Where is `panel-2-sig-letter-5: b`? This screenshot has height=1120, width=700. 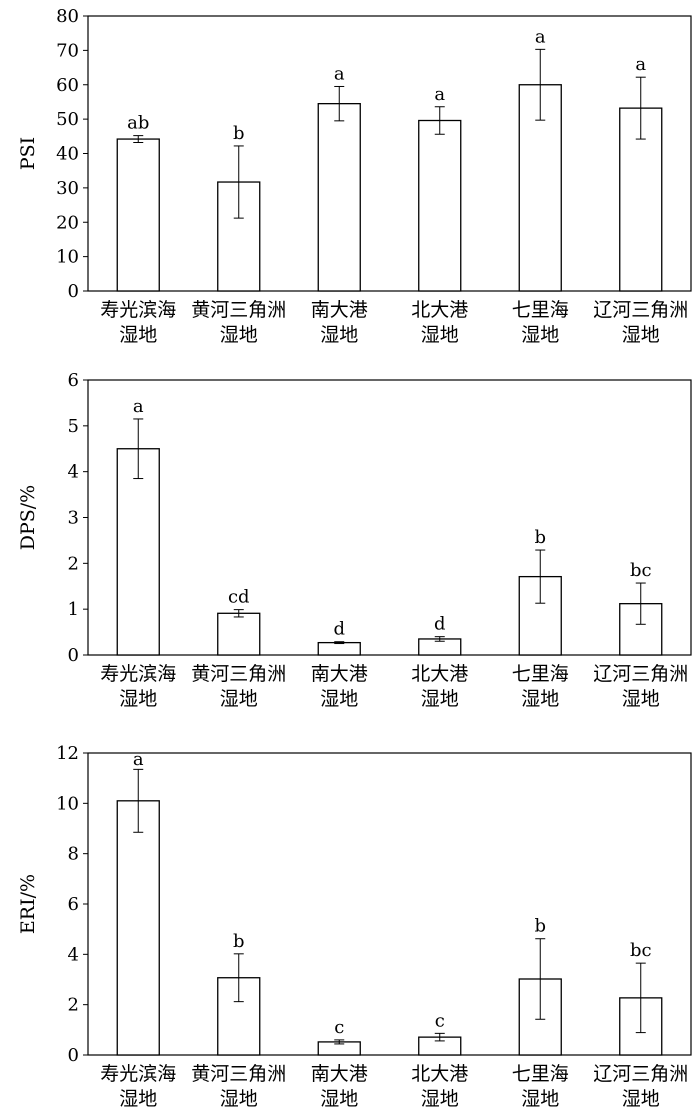
panel-2-sig-letter-5: b is located at coordinates (540, 537).